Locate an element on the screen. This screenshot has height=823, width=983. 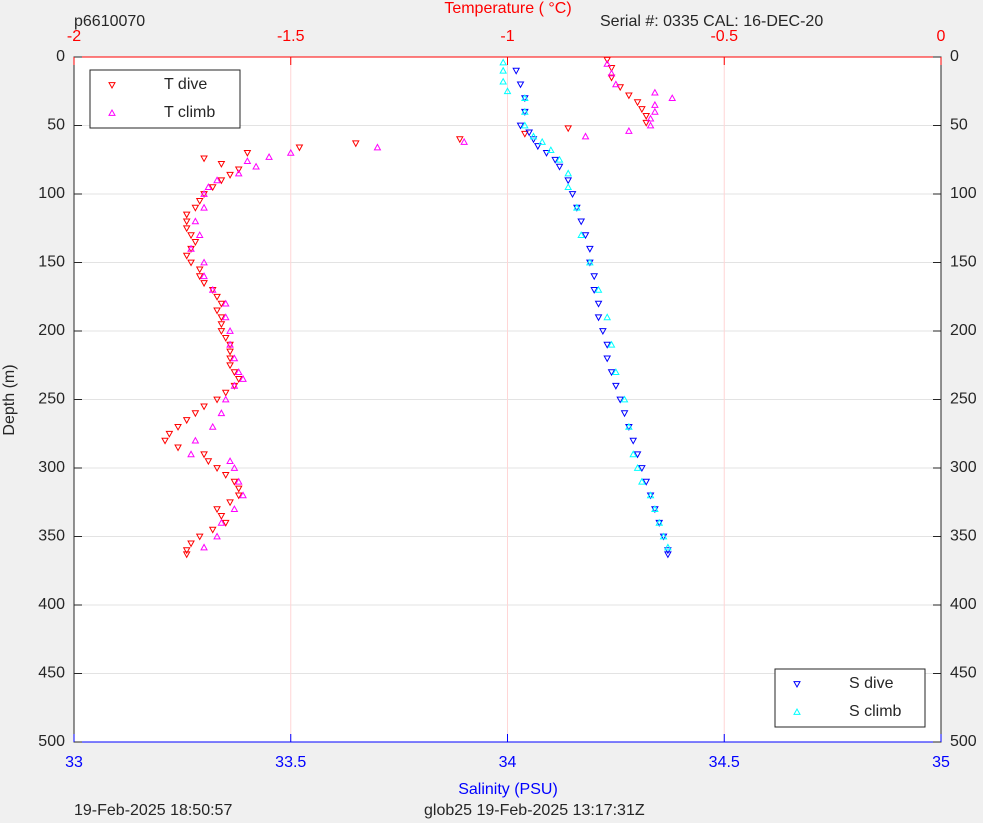
legend-label: S climb is located at coordinates (875, 711).